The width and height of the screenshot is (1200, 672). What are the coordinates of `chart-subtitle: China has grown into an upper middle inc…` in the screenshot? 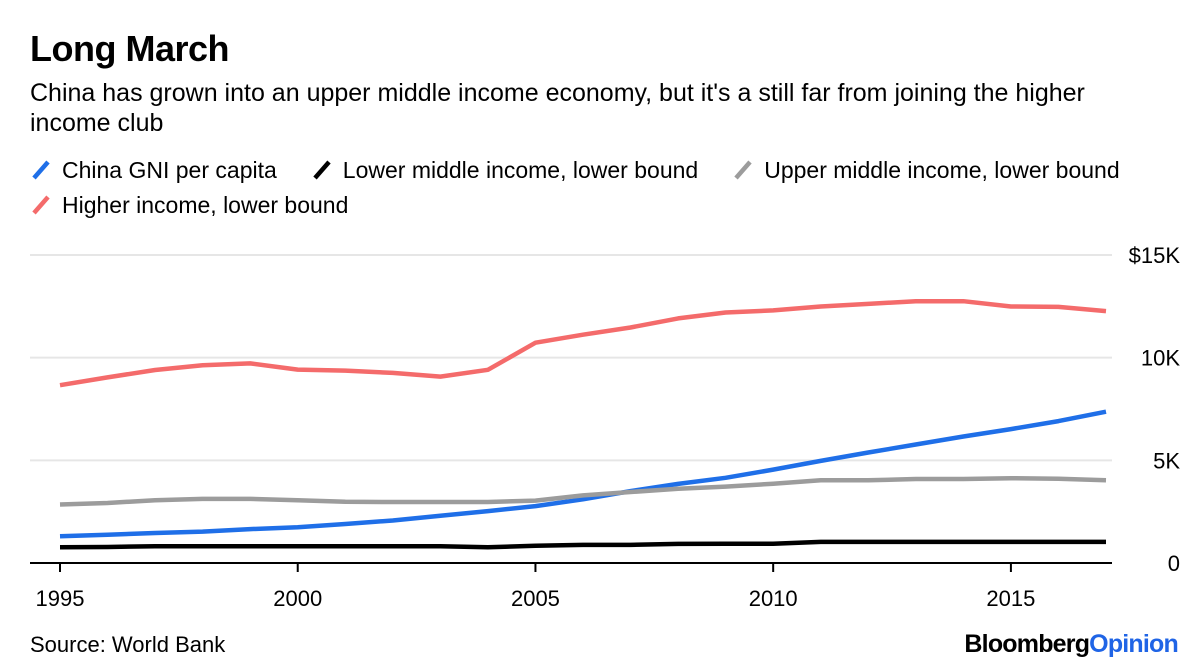 It's located at (557, 108).